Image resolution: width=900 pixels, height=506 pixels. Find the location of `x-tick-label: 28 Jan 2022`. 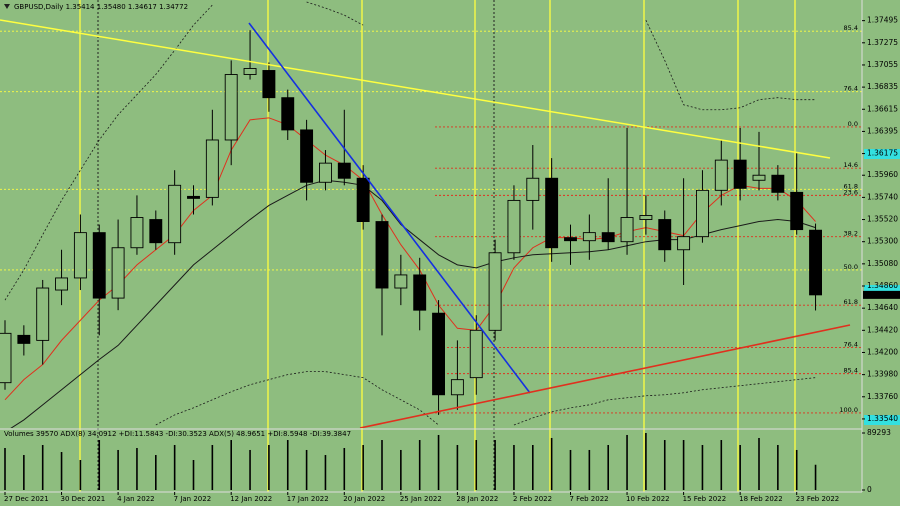

x-tick-label: 28 Jan 2022 is located at coordinates (477, 499).